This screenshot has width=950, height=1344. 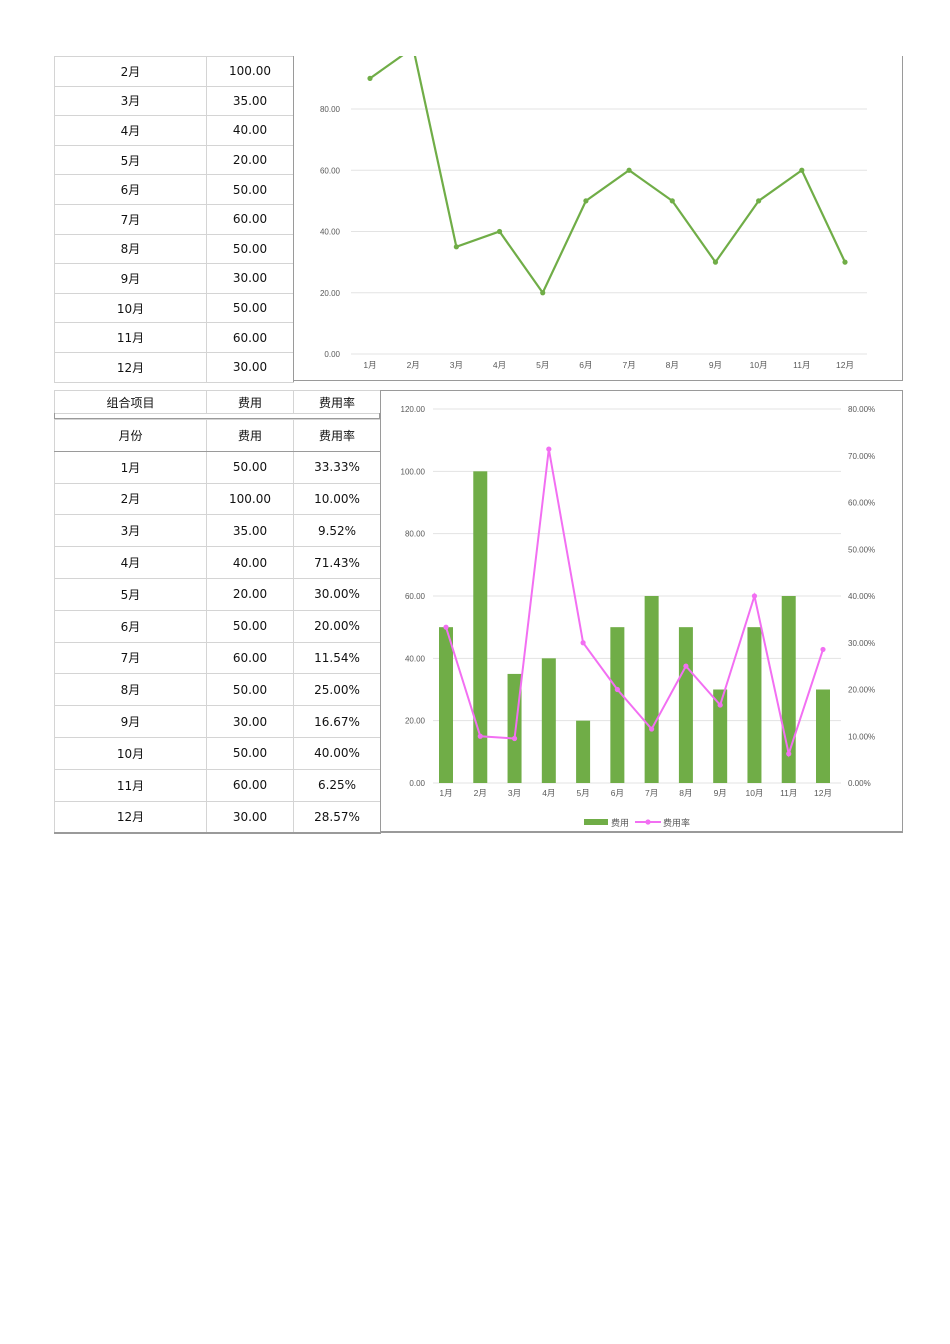 What do you see at coordinates (607, 175) in the screenshot?
I see `cost-line` at bounding box center [607, 175].